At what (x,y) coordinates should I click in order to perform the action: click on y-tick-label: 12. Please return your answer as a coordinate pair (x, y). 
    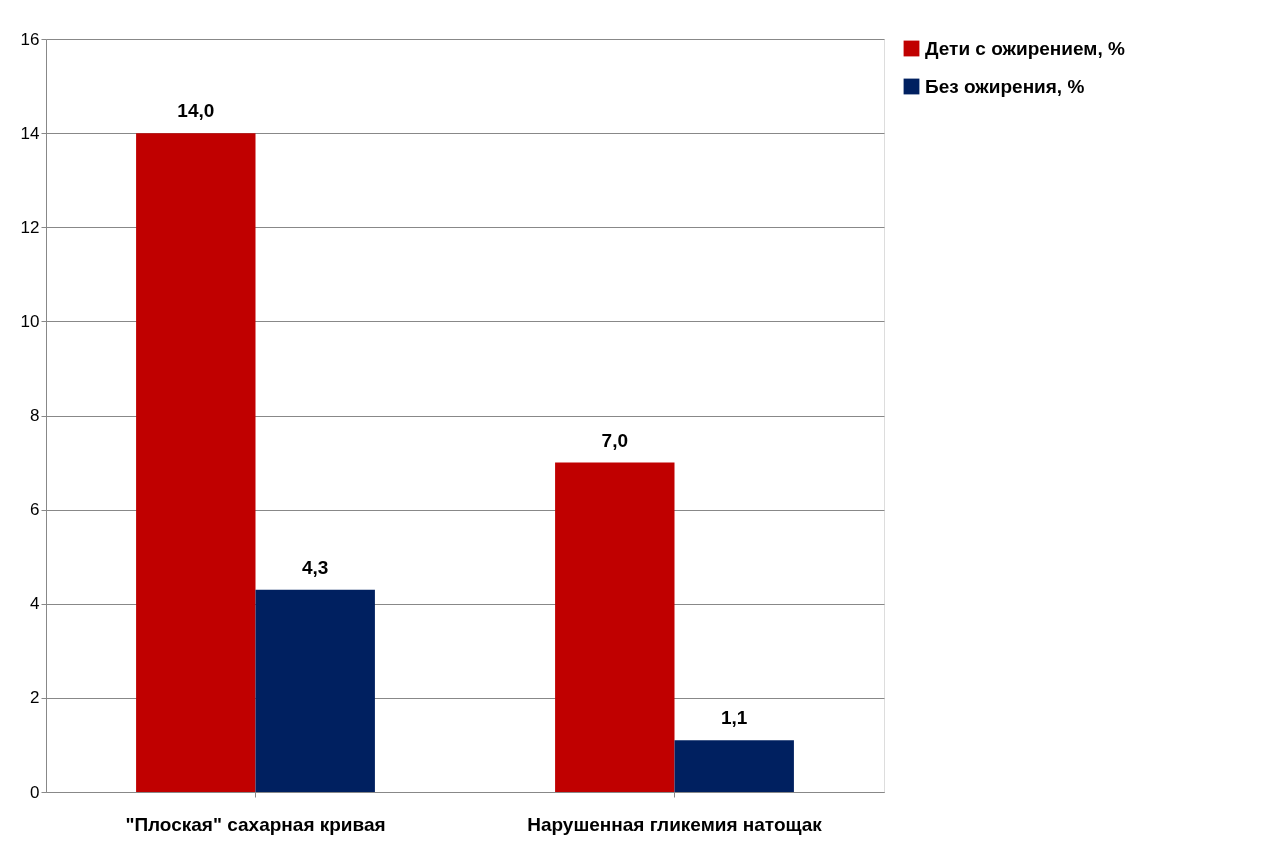
    Looking at the image, I should click on (30, 227).